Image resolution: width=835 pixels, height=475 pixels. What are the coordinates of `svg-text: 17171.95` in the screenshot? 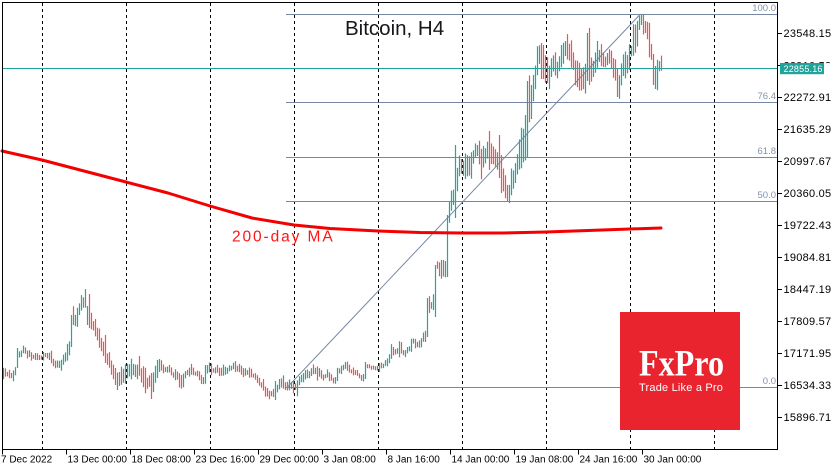 It's located at (808, 354).